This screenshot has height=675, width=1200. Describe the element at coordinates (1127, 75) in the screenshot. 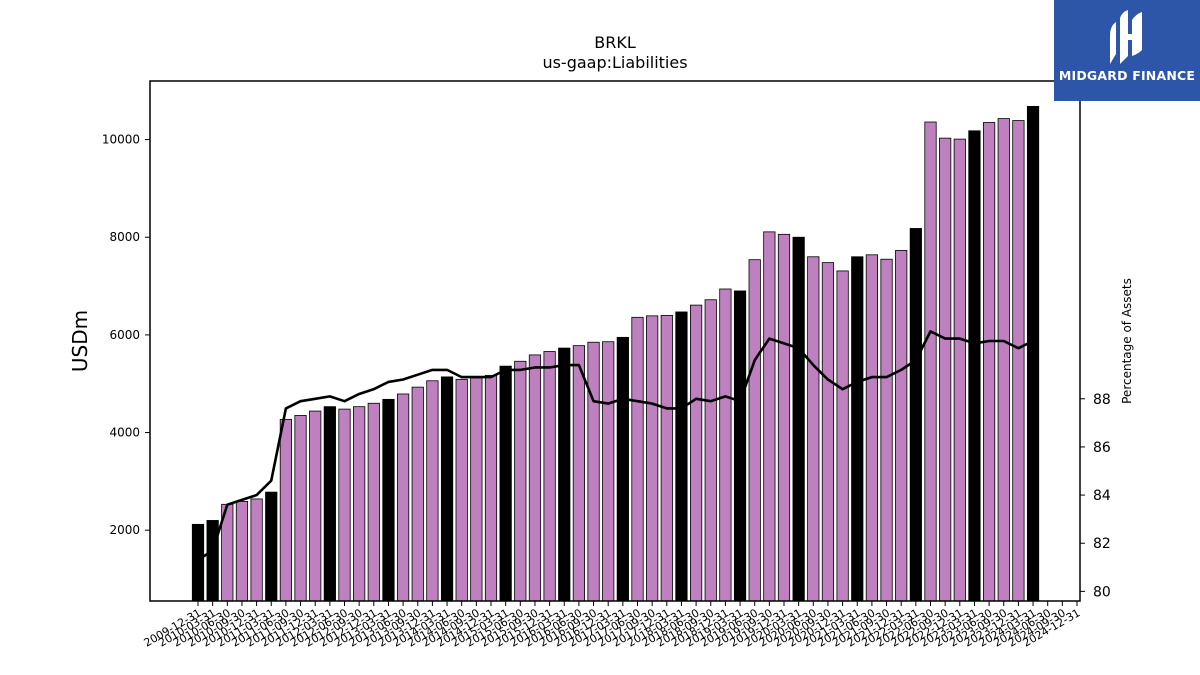

I see `logo-text: MIDGARD FINANCE` at that location.